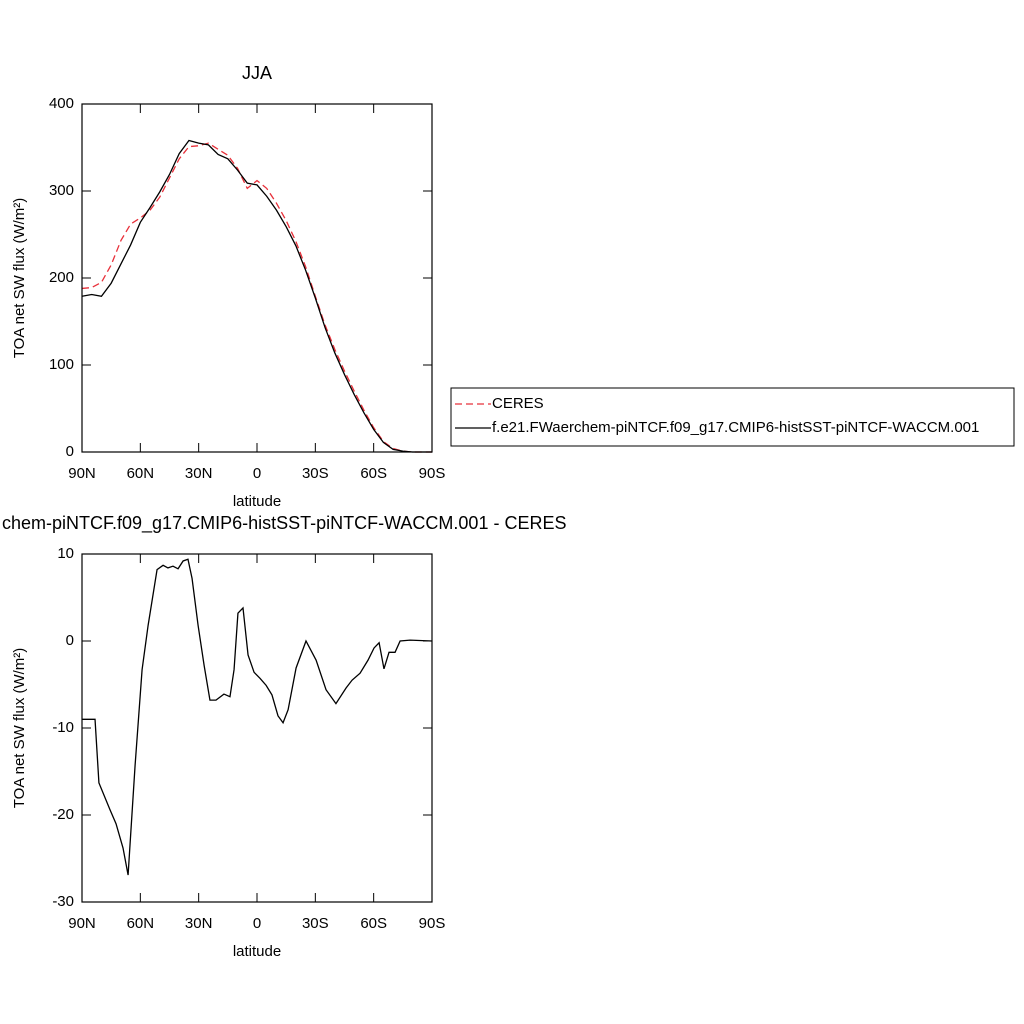 This screenshot has height=1024, width=1024. What do you see at coordinates (61, 364) in the screenshot?
I see `y-tick-label: 100` at bounding box center [61, 364].